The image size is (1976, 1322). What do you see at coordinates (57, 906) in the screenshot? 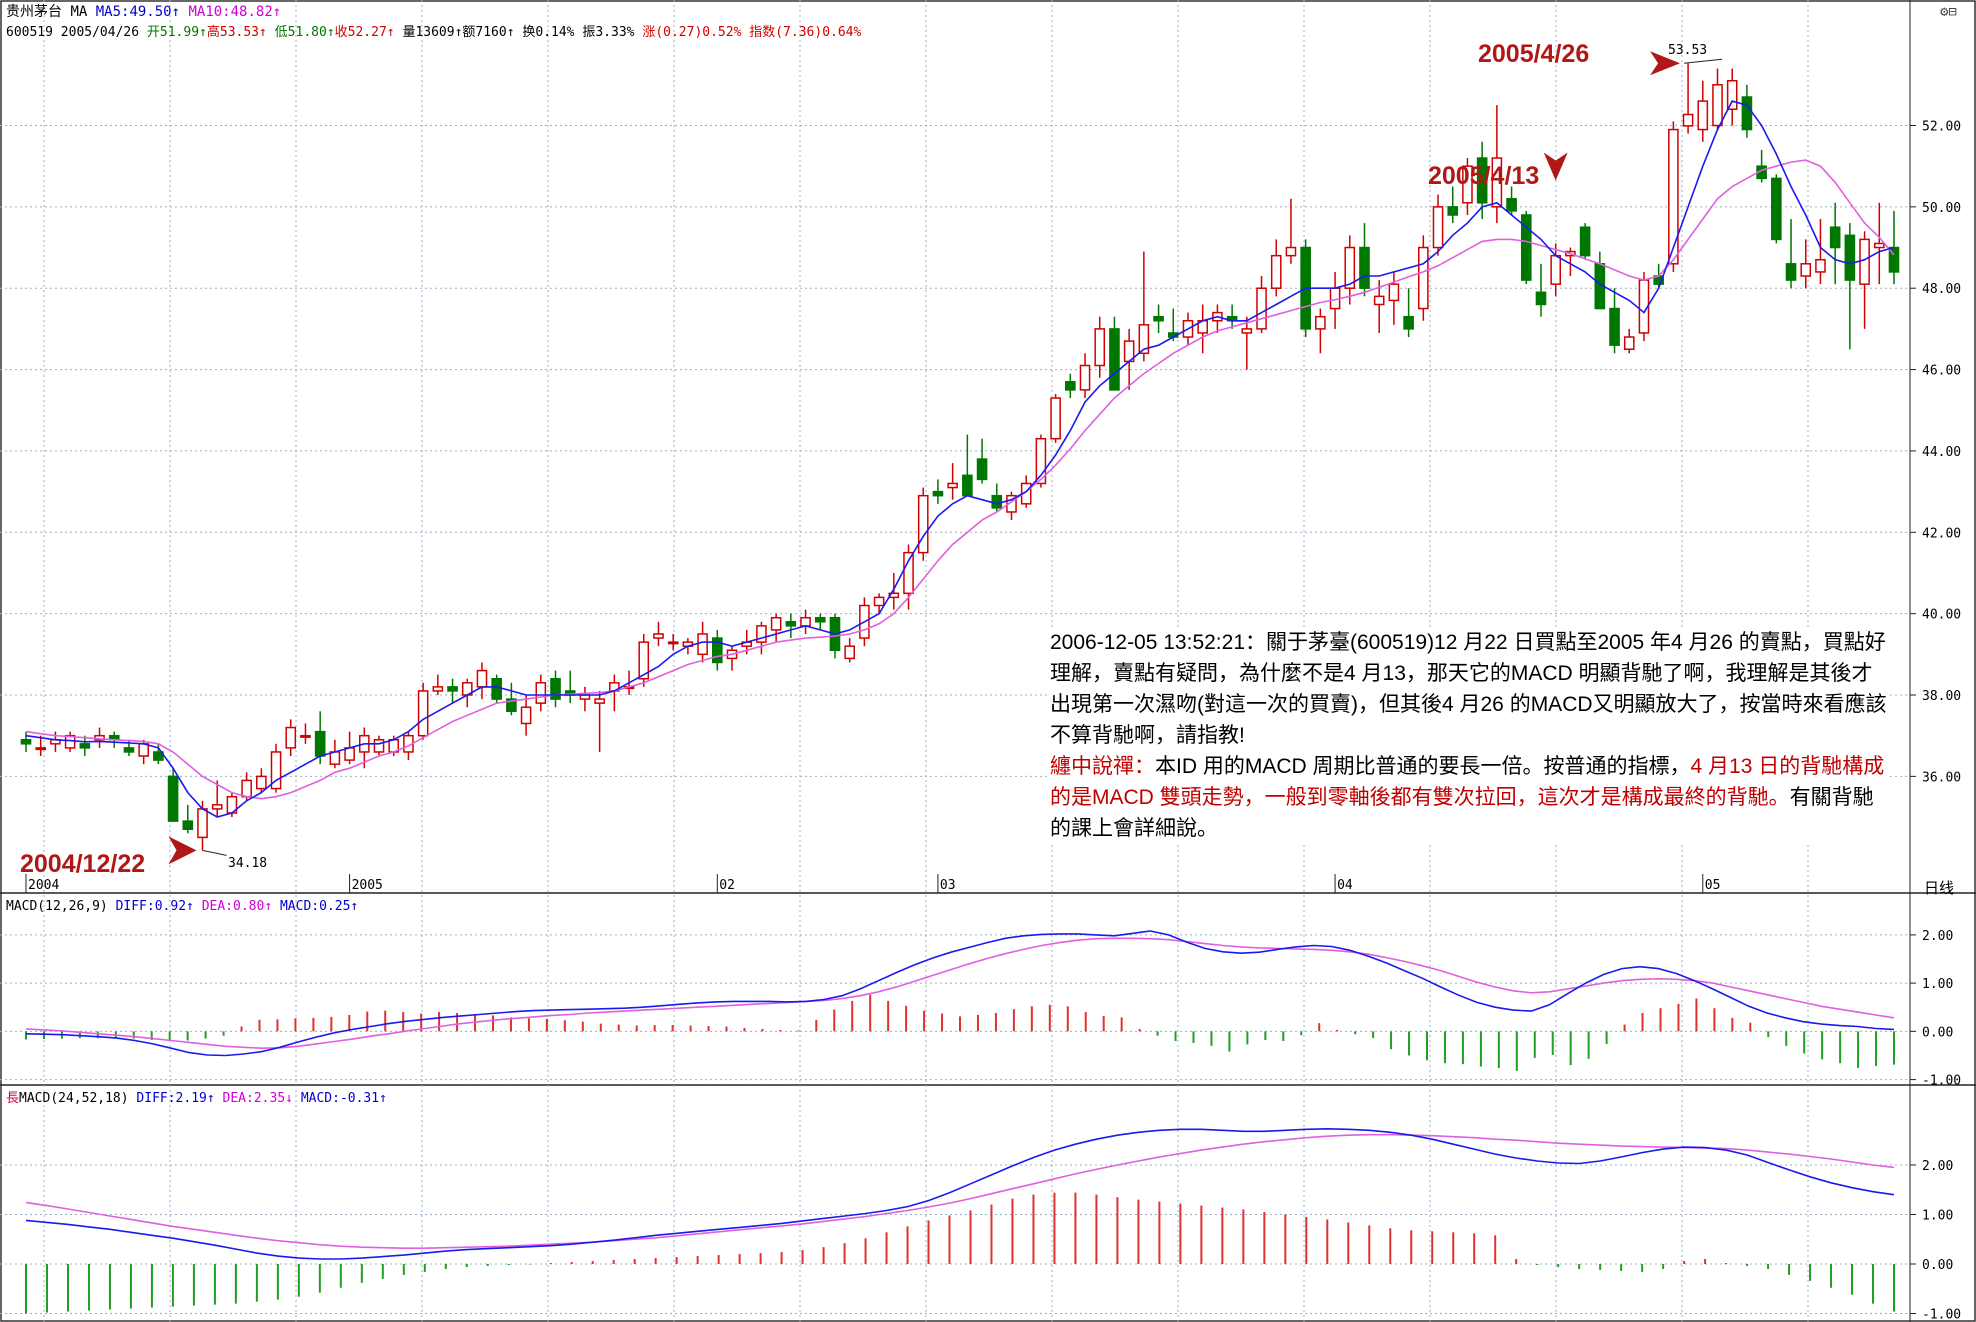
I see `macd-name: MACD(12,26,9)` at bounding box center [57, 906].